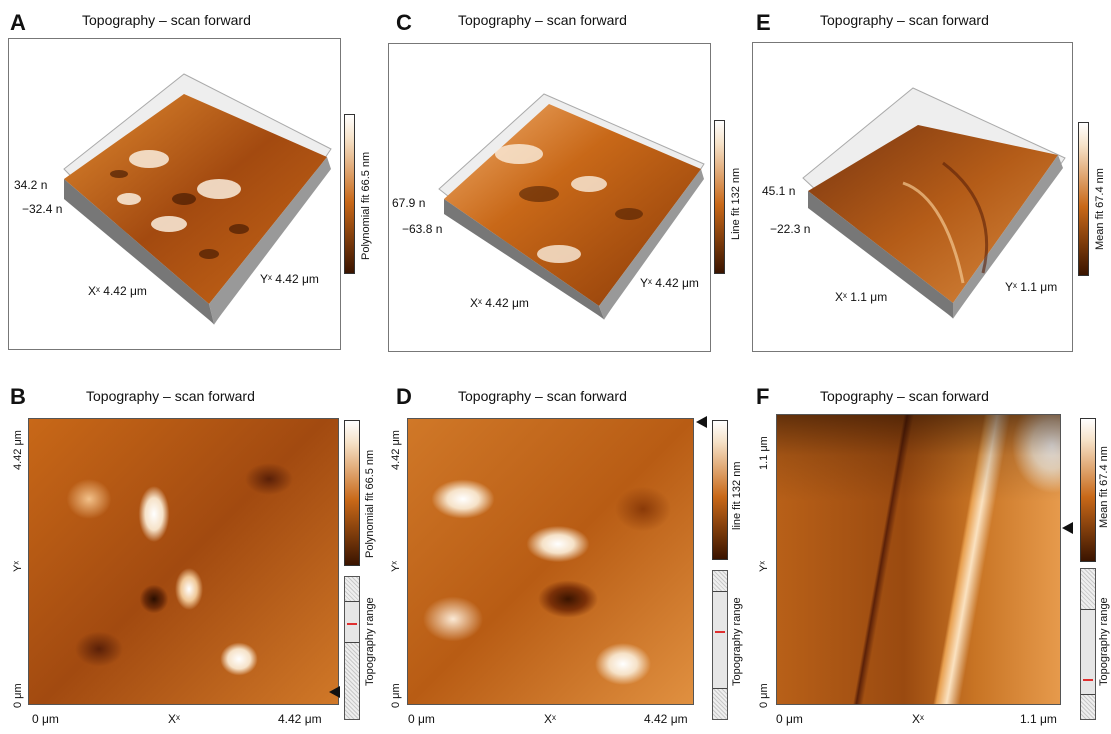 Image resolution: width=1111 pixels, height=734 pixels. Describe the element at coordinates (396, 450) in the screenshot. I see `panel-d-y-top: 4.42 μm` at that location.